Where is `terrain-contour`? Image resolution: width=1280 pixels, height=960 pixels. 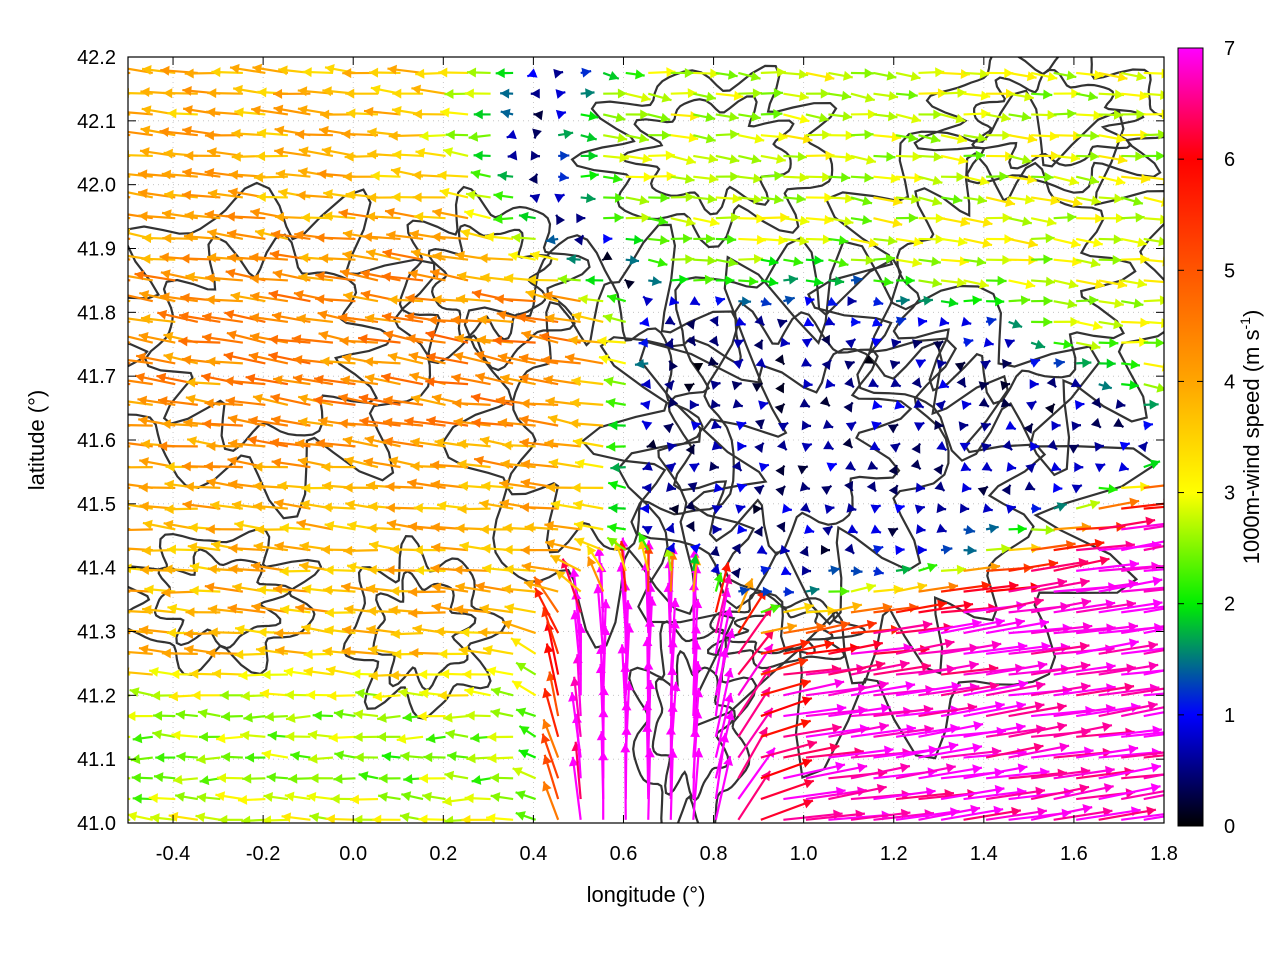 terrain-contour is located at coordinates (786, 630).